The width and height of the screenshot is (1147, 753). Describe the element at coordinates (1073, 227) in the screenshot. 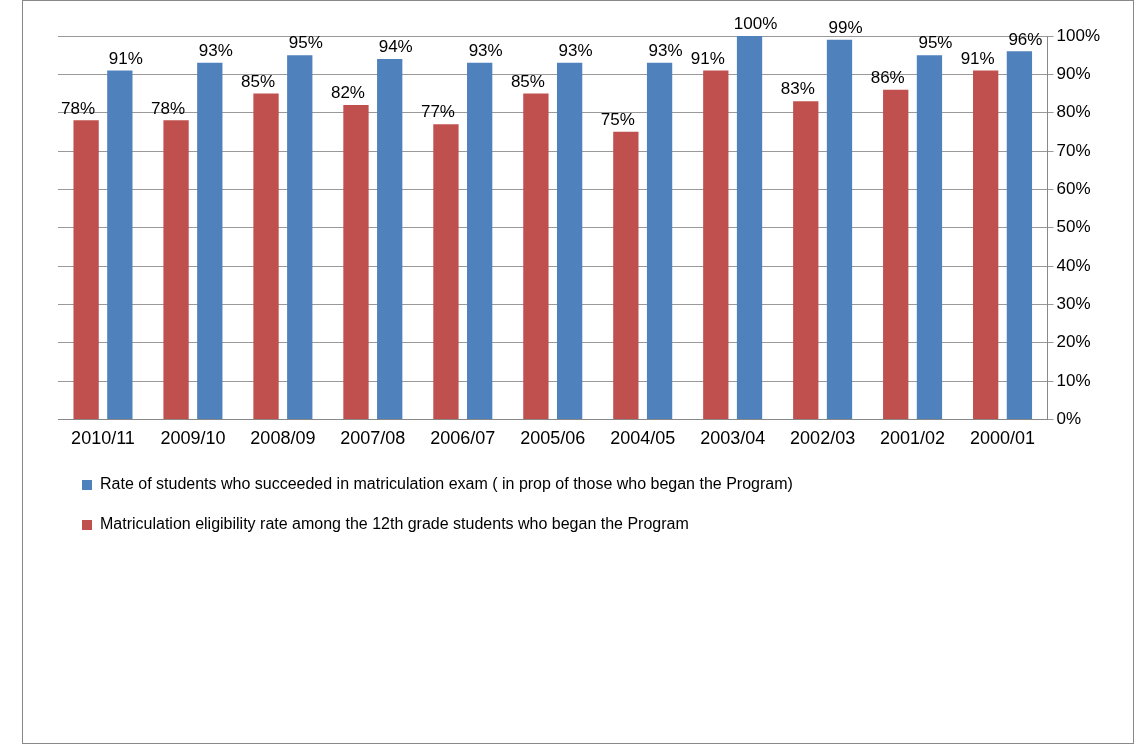

I see `y-tick-label: 50%` at that location.